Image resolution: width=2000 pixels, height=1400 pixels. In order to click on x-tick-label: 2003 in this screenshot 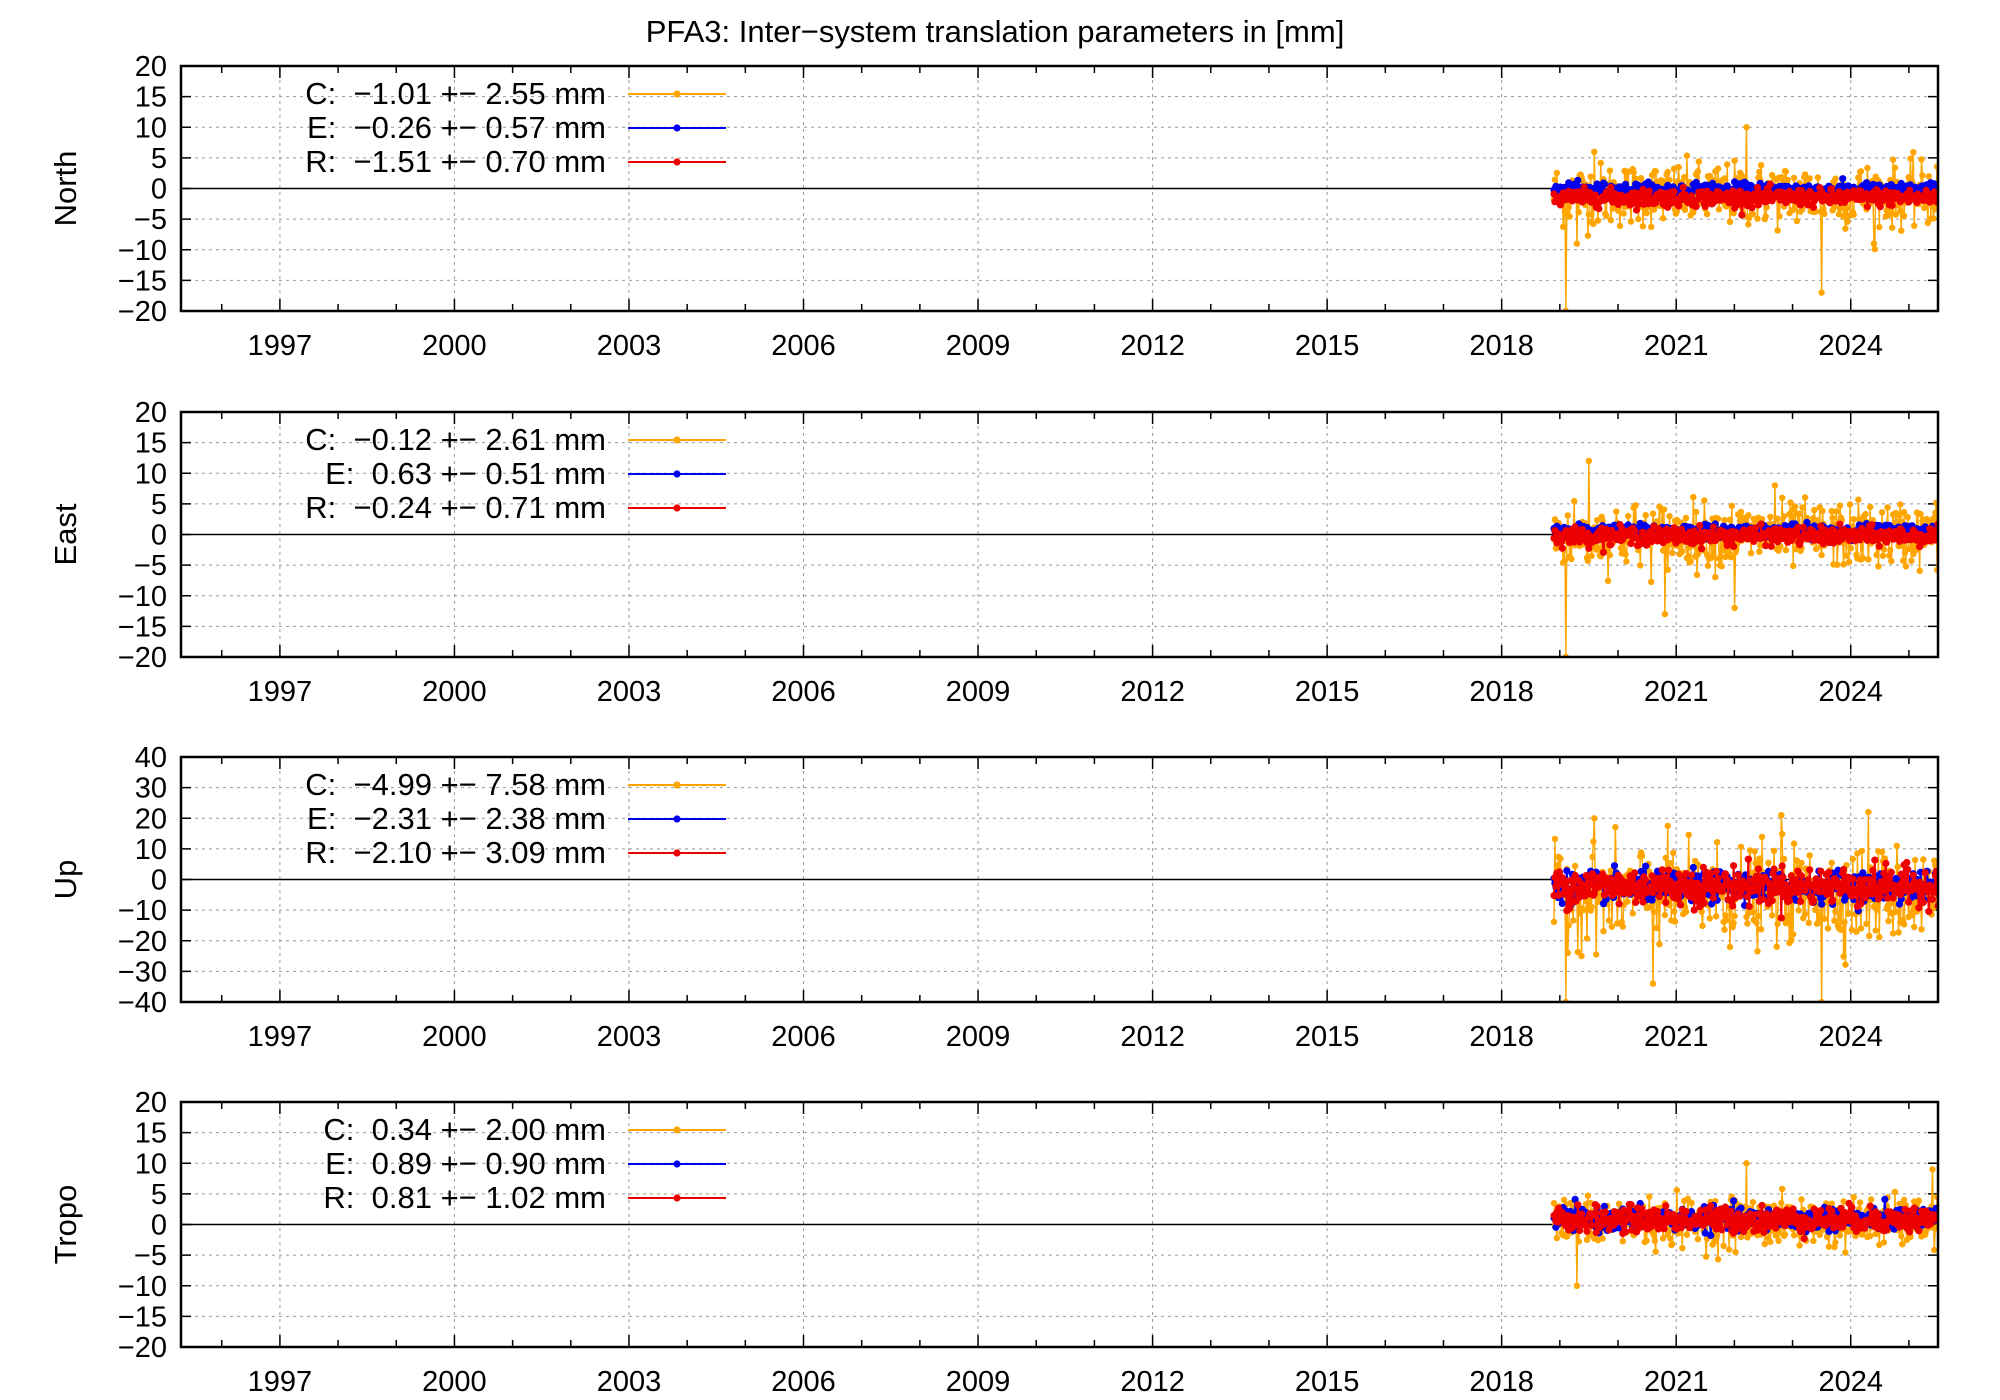, I will do `click(629, 346)`.